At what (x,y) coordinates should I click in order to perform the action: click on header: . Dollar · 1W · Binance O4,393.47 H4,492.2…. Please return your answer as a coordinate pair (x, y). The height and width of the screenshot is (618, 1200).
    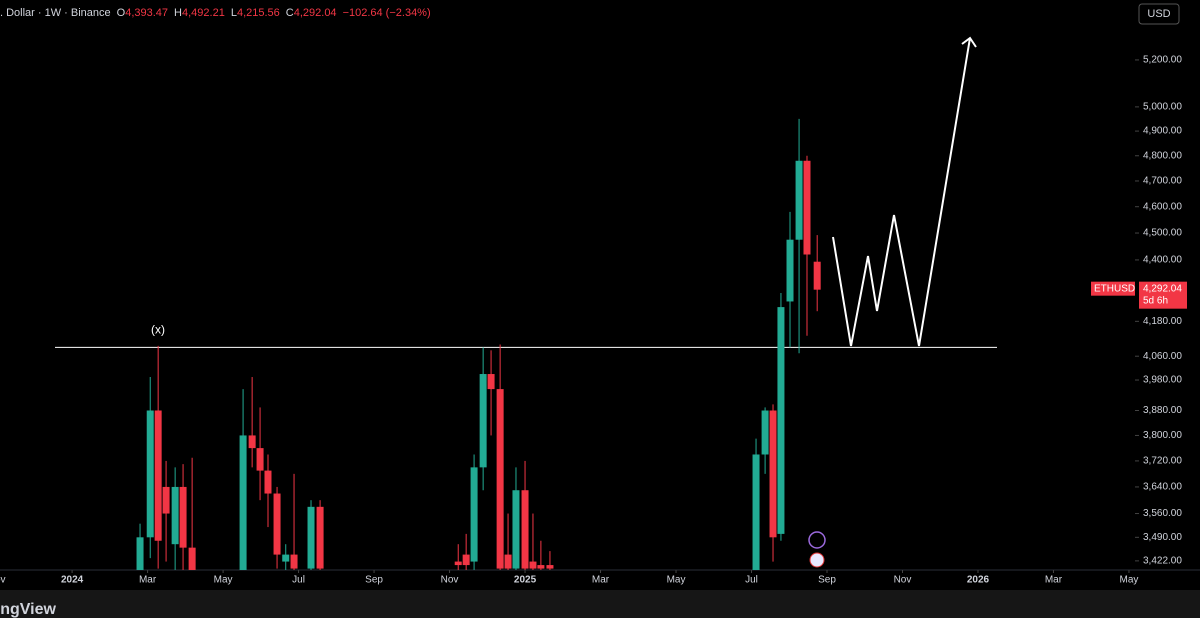
    Looking at the image, I should click on (215, 13).